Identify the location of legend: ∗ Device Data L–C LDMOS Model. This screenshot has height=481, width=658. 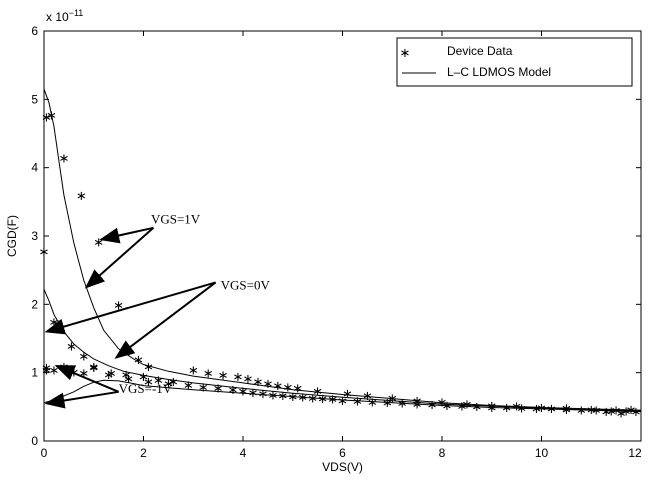
(514, 62).